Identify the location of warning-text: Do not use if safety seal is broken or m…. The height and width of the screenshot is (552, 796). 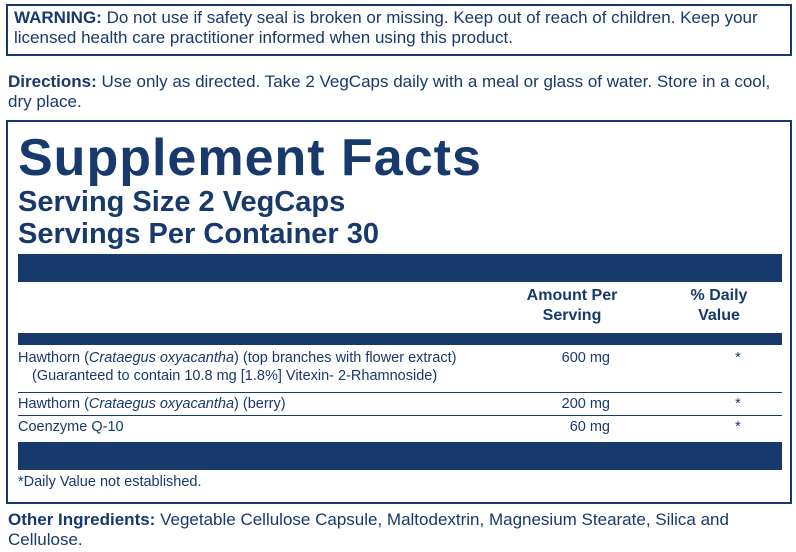
(386, 27).